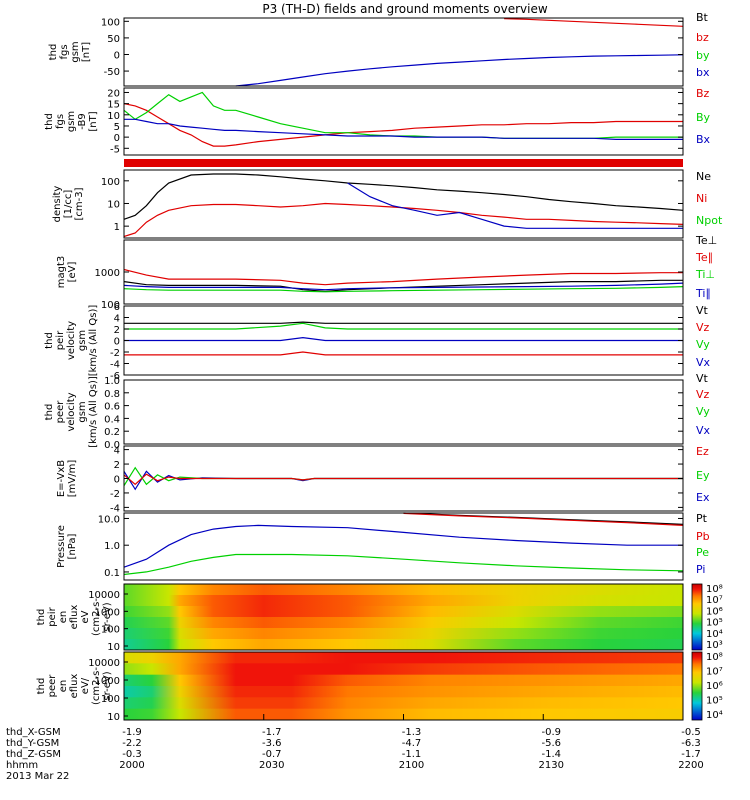 This screenshot has width=750, height=800. I want to click on ylabel: [eV], so click(72, 272).